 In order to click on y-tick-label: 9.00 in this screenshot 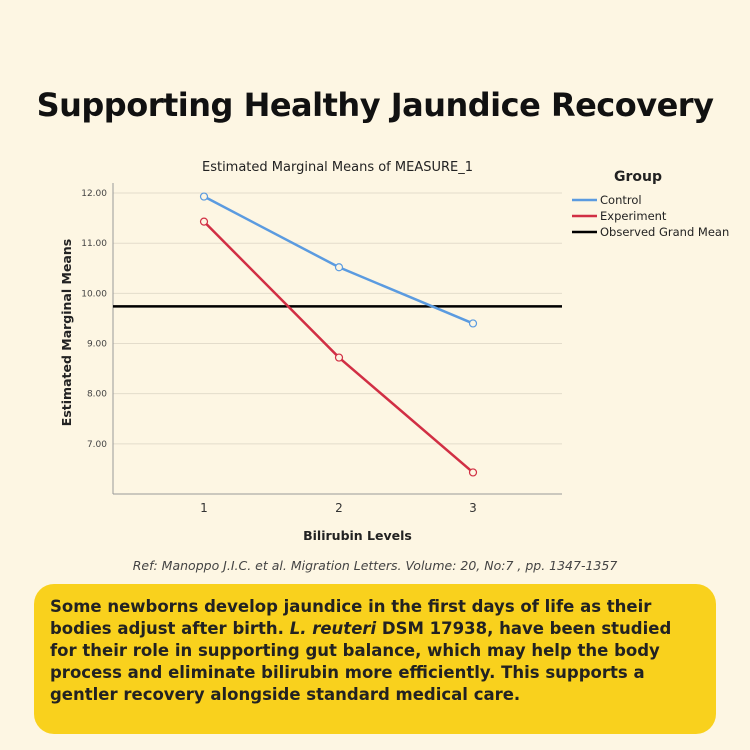, I will do `click(97, 345)`.